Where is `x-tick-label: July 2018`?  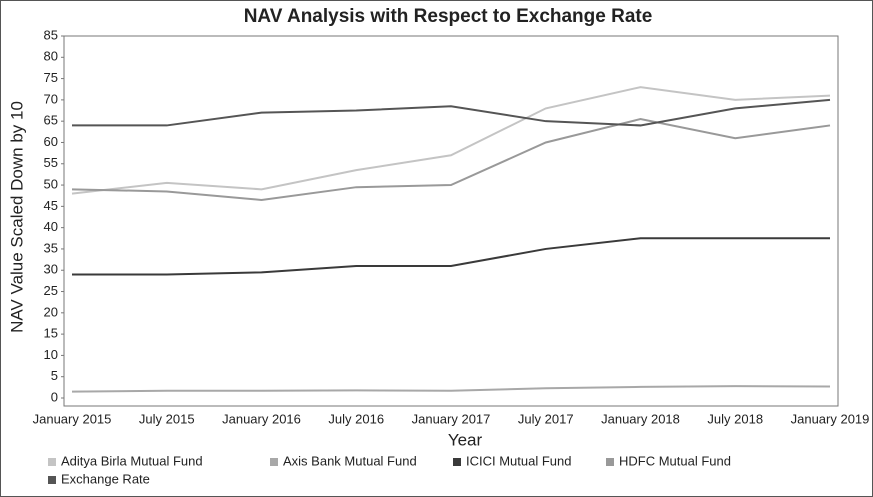
x-tick-label: July 2018 is located at coordinates (735, 418).